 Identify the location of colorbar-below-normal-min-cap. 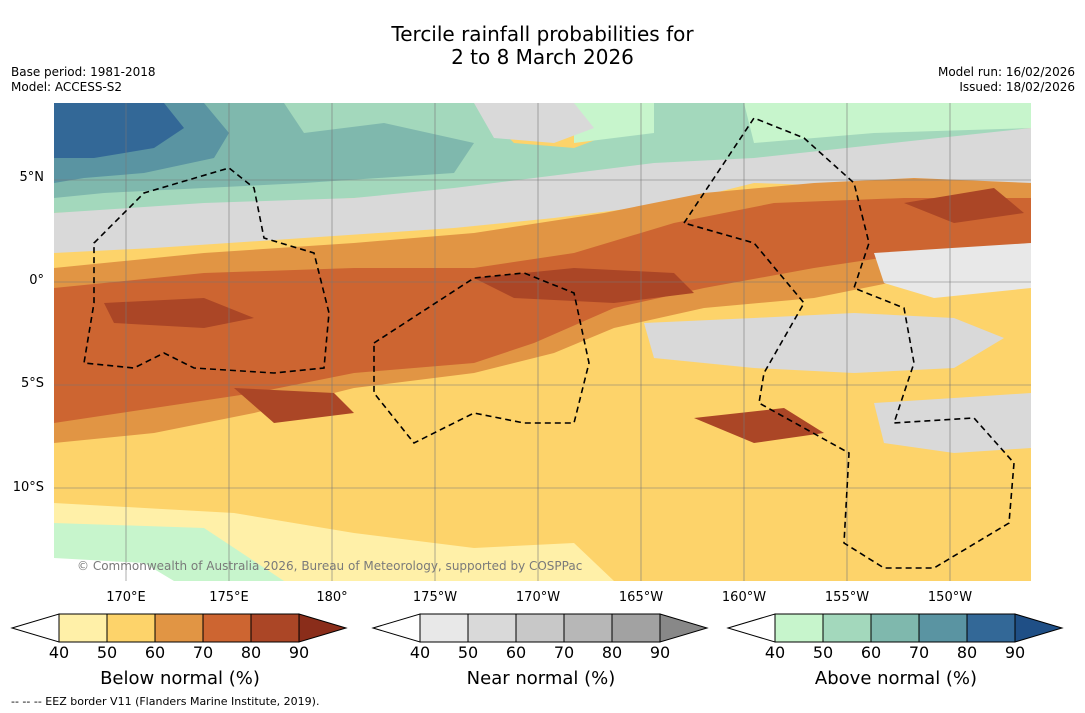
(35, 628).